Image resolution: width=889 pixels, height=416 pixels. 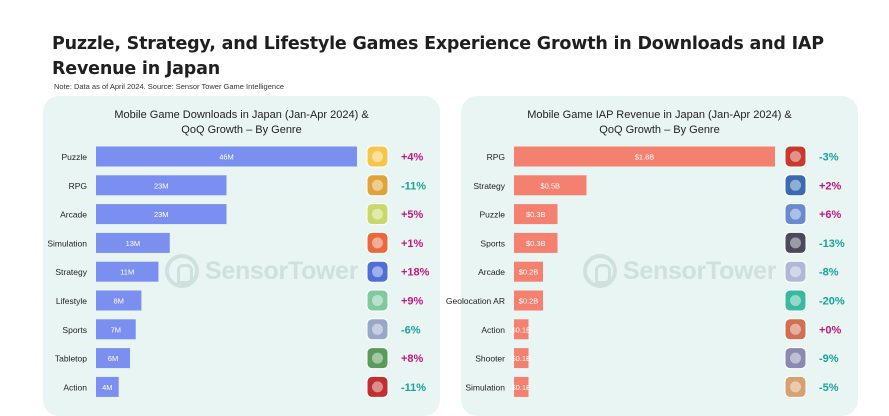 What do you see at coordinates (71, 272) in the screenshot?
I see `downloads-category-label: Strategy` at bounding box center [71, 272].